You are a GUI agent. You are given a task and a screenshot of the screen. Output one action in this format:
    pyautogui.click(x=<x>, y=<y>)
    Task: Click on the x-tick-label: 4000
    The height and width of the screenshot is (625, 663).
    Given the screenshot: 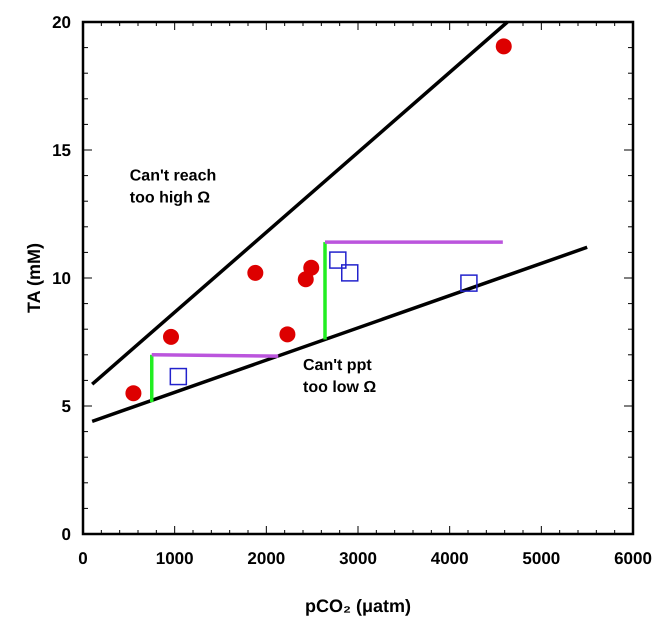 What is the action you would take?
    pyautogui.click(x=449, y=558)
    